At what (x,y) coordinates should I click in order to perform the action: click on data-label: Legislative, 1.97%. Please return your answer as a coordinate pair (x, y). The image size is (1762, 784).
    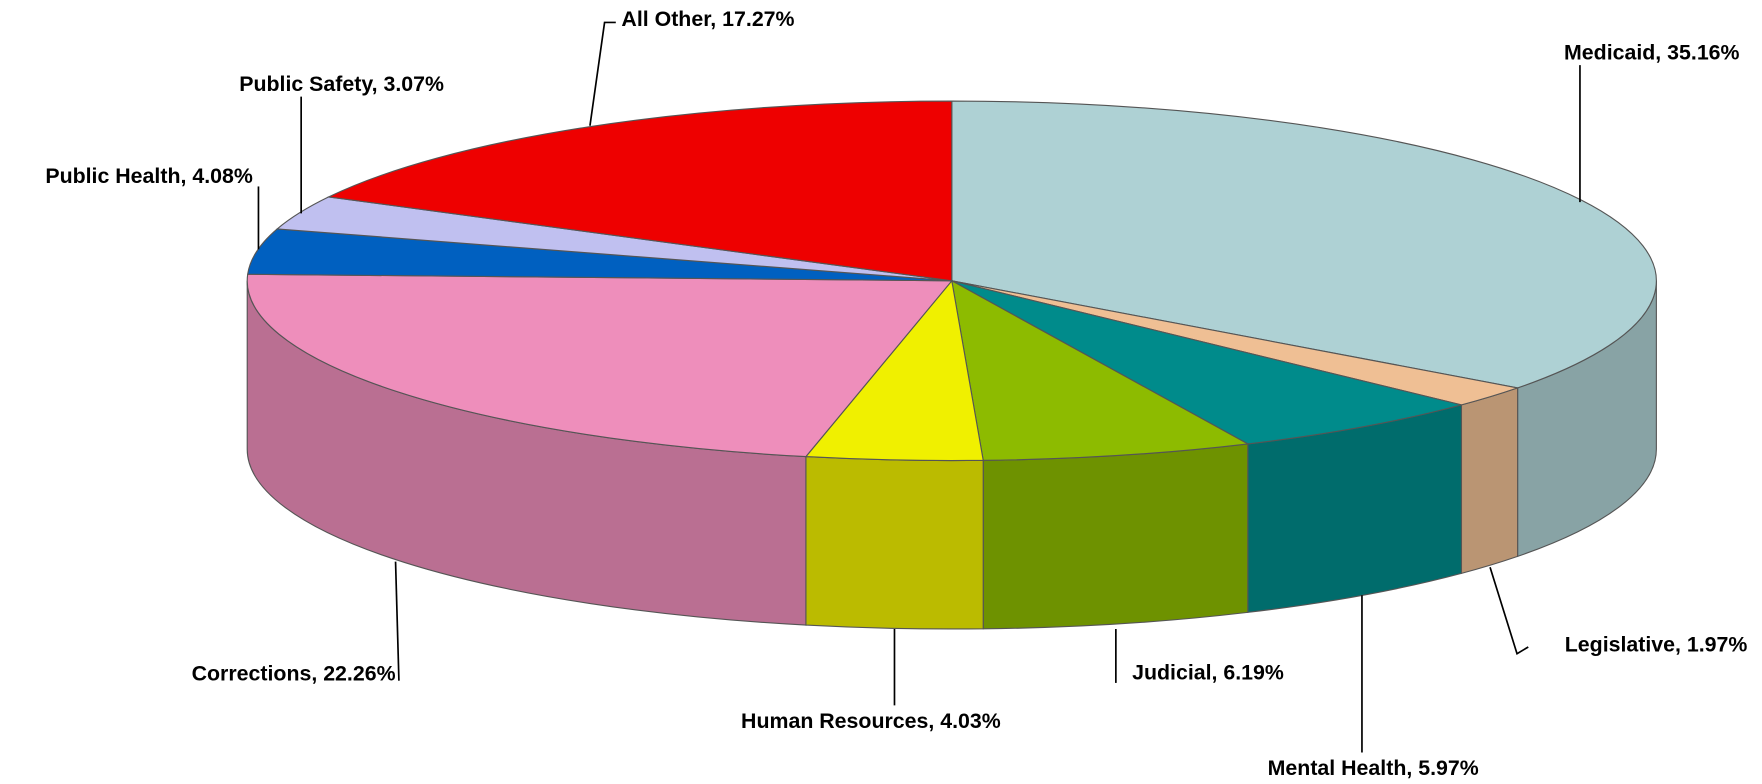
    Looking at the image, I should click on (1656, 644).